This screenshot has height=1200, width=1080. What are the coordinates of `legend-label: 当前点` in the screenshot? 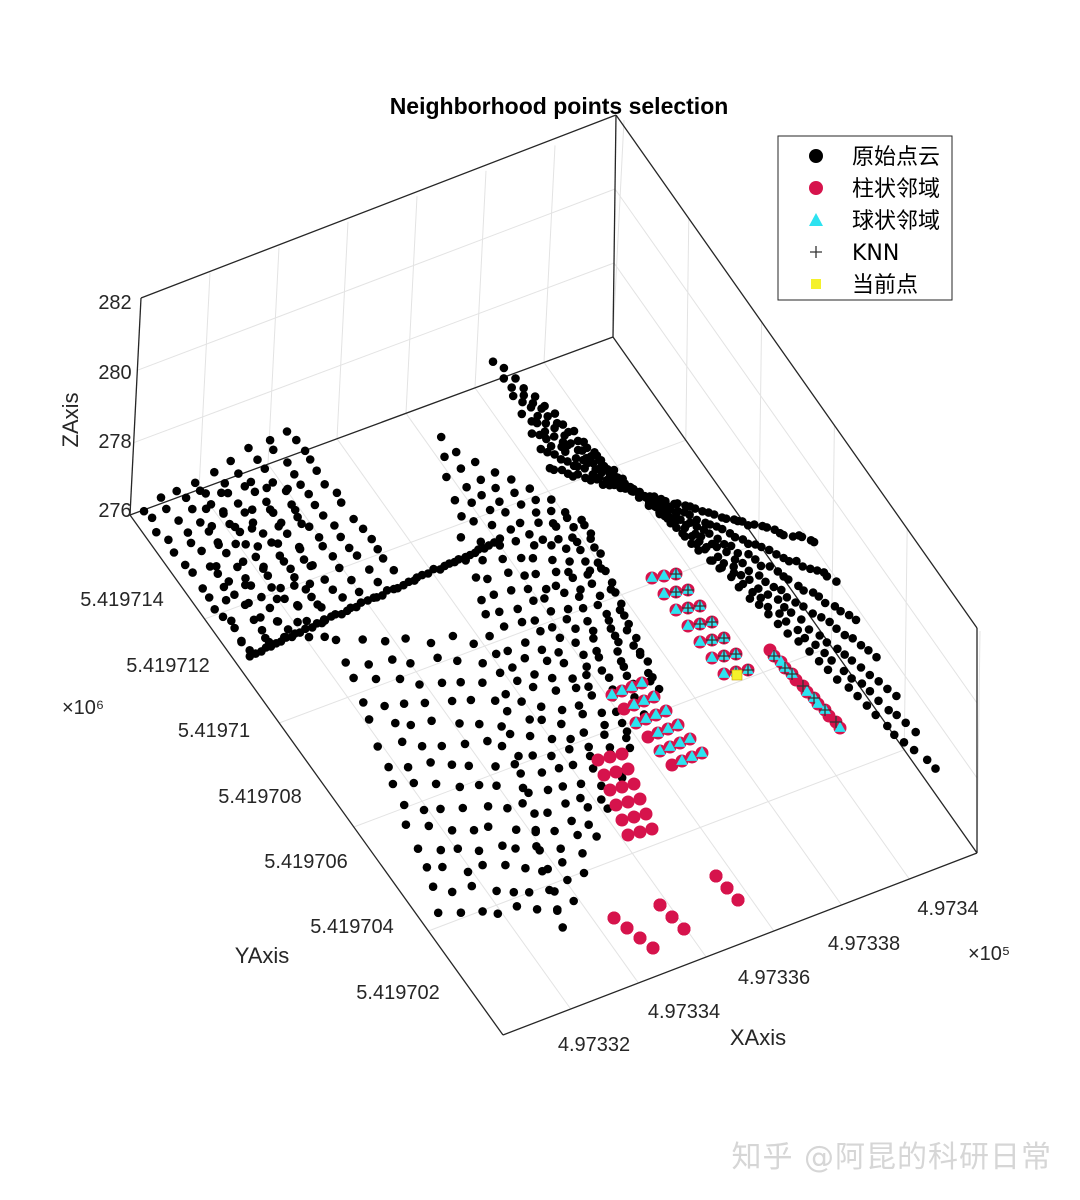 It's located at (885, 285).